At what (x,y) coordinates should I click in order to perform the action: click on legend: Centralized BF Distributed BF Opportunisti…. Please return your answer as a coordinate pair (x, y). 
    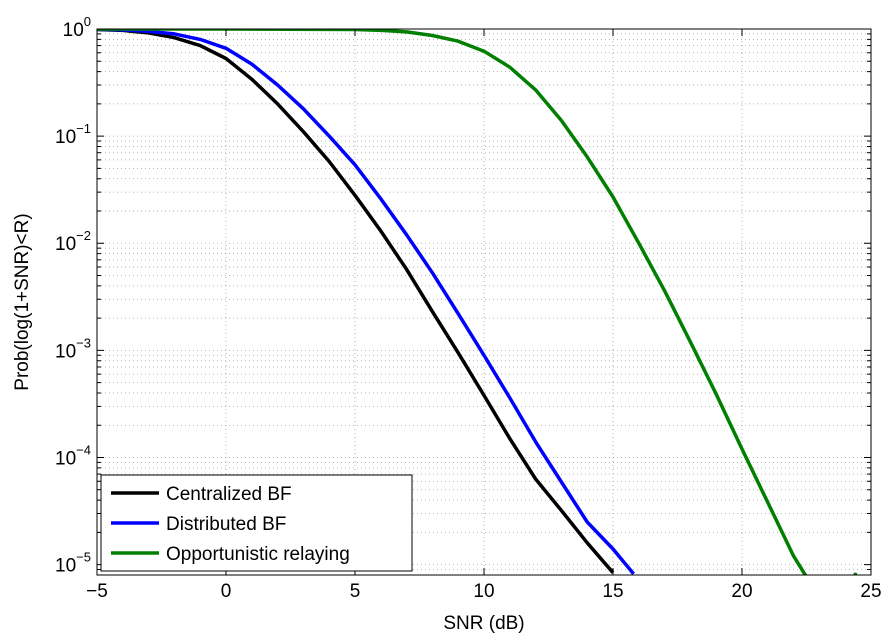
    Looking at the image, I should click on (256, 523).